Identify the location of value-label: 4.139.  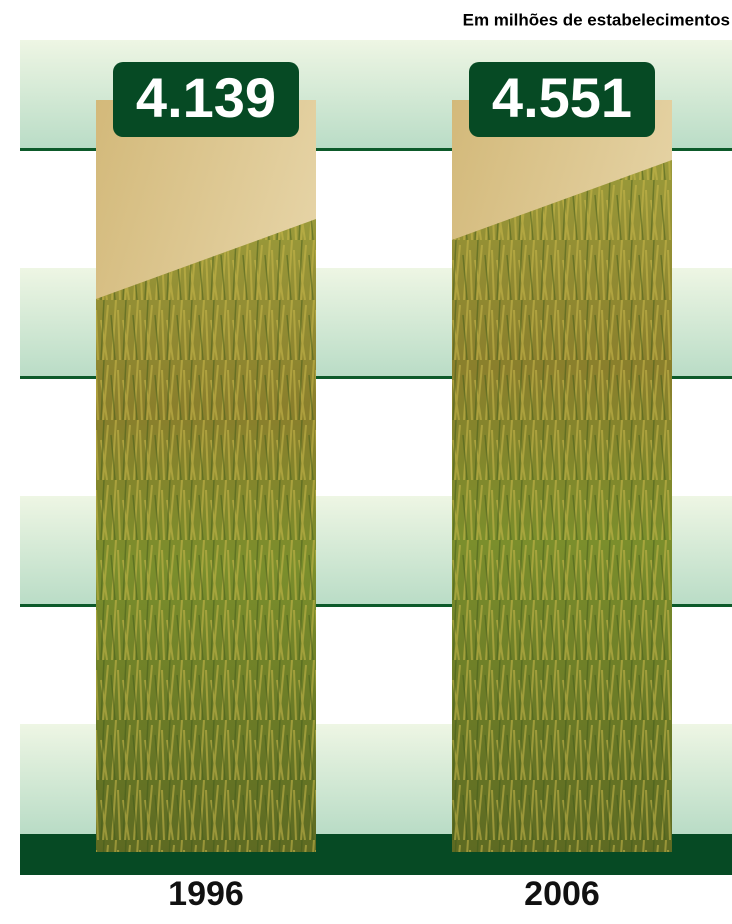
(206, 97).